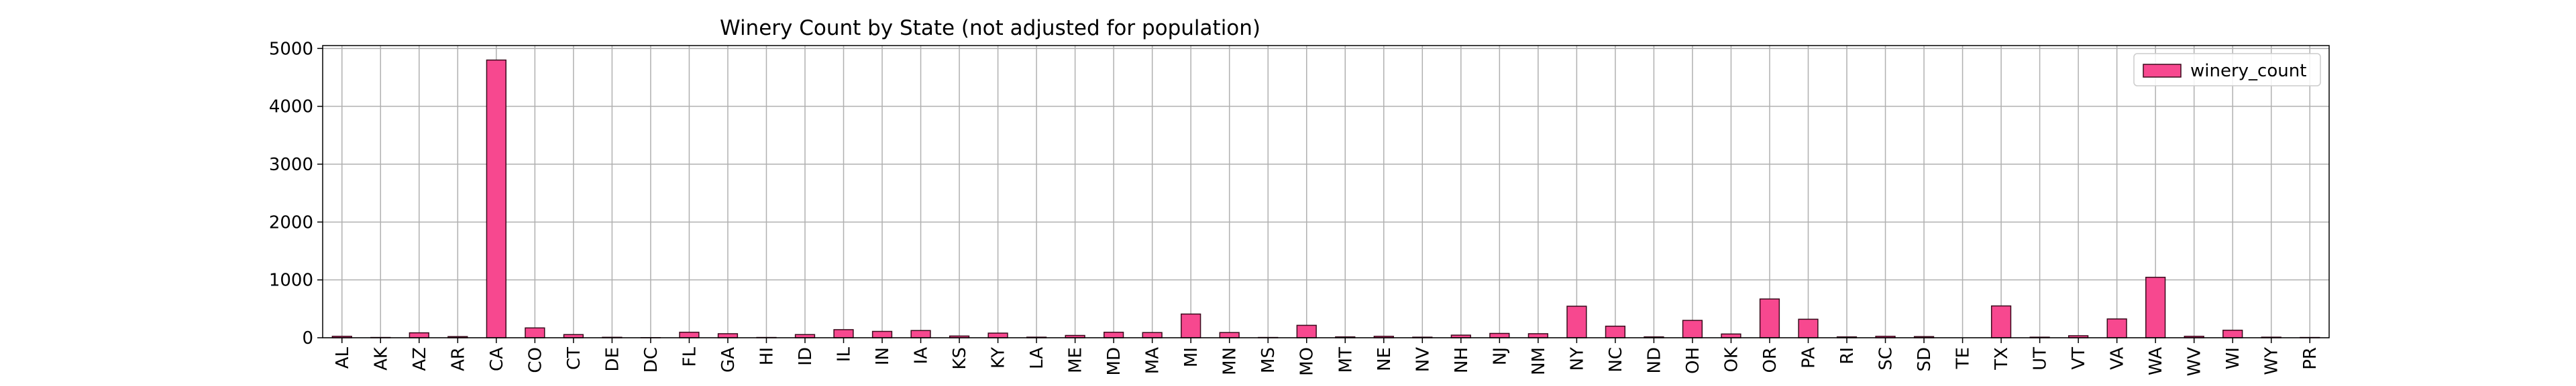 This screenshot has width=2576, height=386. I want to click on x-tick-label: NC, so click(1616, 360).